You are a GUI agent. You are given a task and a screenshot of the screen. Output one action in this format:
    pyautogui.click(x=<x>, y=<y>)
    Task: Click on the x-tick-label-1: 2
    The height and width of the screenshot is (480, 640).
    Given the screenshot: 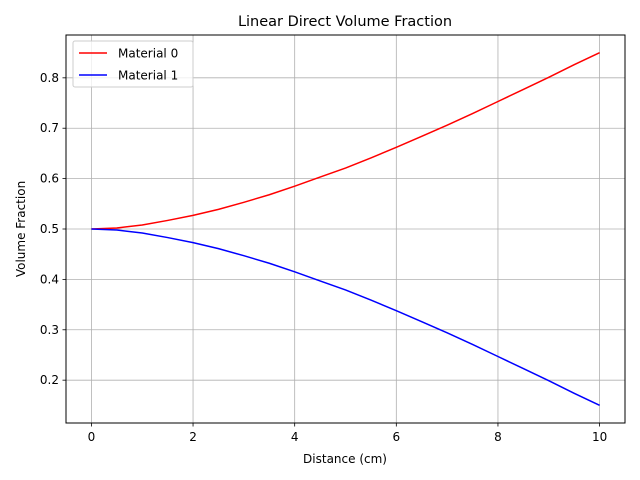 What is the action you would take?
    pyautogui.click(x=193, y=437)
    